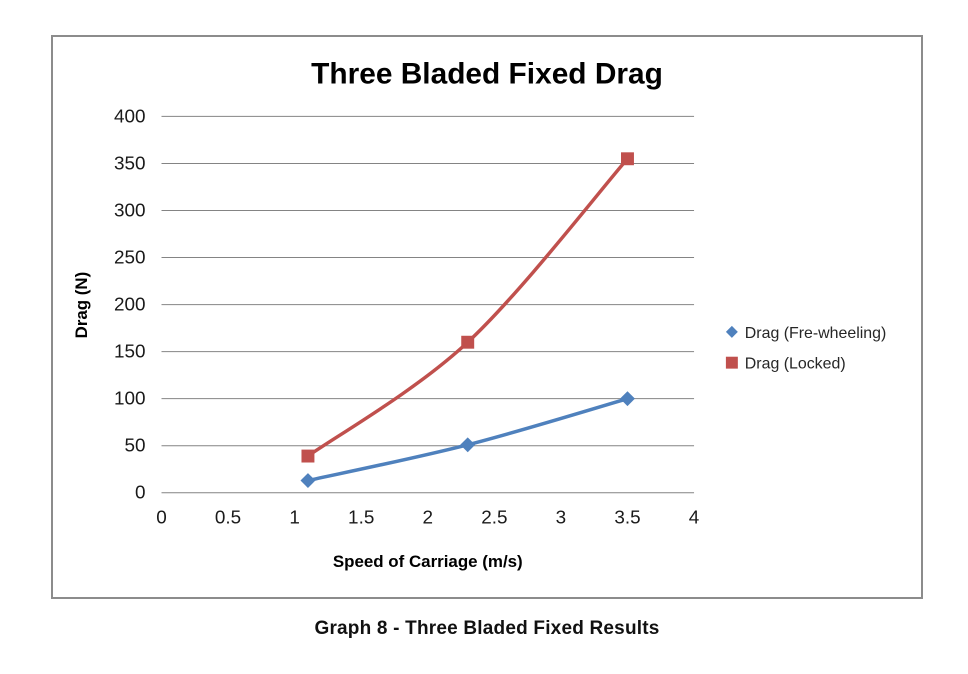 The height and width of the screenshot is (674, 968). What do you see at coordinates (428, 561) in the screenshot?
I see `x-axis-title: Speed of Carriage (m/s)` at bounding box center [428, 561].